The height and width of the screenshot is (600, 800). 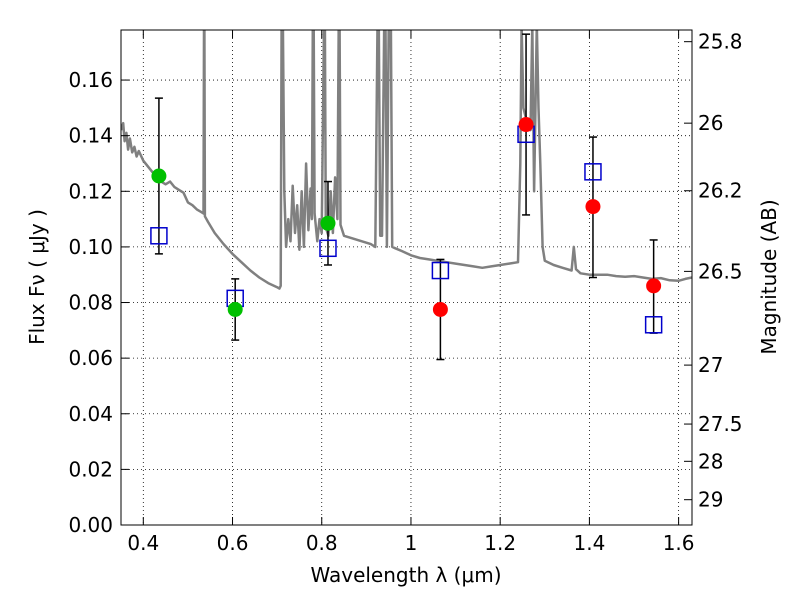 What do you see at coordinates (90, 303) in the screenshot?
I see `y-tick-label: 0.08` at bounding box center [90, 303].